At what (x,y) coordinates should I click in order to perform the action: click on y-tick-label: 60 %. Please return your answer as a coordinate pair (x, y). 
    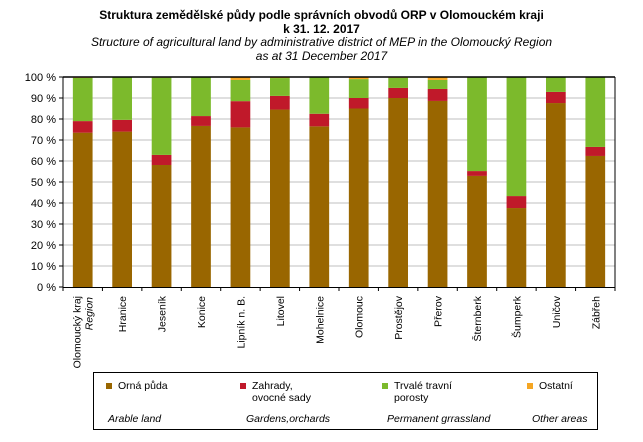
    Looking at the image, I should click on (43, 162).